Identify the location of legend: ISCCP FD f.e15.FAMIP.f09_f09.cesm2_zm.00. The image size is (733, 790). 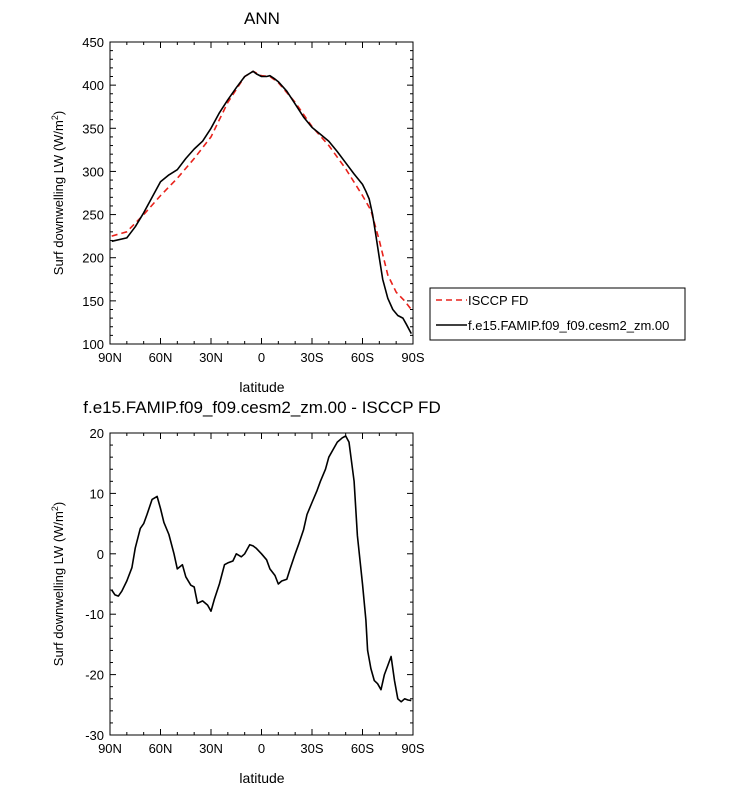
(557, 314).